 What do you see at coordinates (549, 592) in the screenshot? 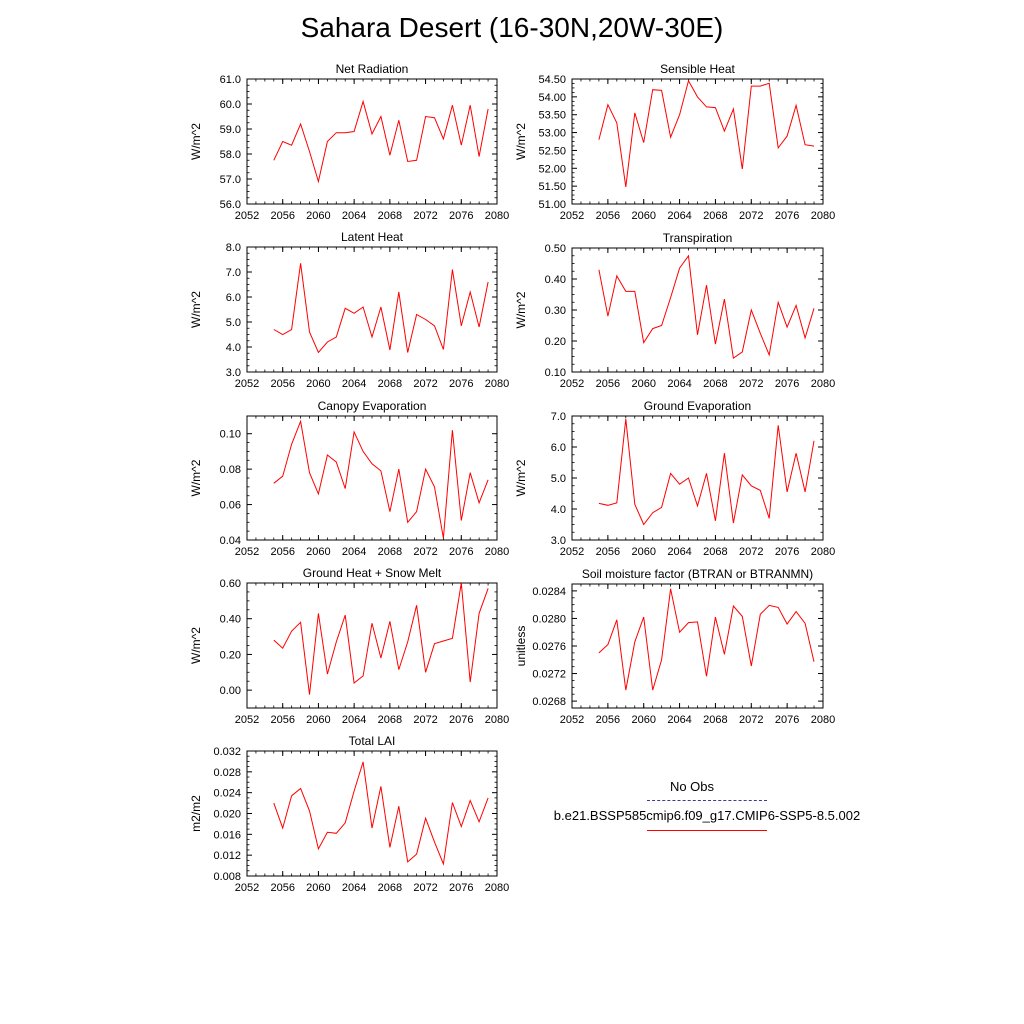
I see `y-tick-label: 0.0284` at bounding box center [549, 592].